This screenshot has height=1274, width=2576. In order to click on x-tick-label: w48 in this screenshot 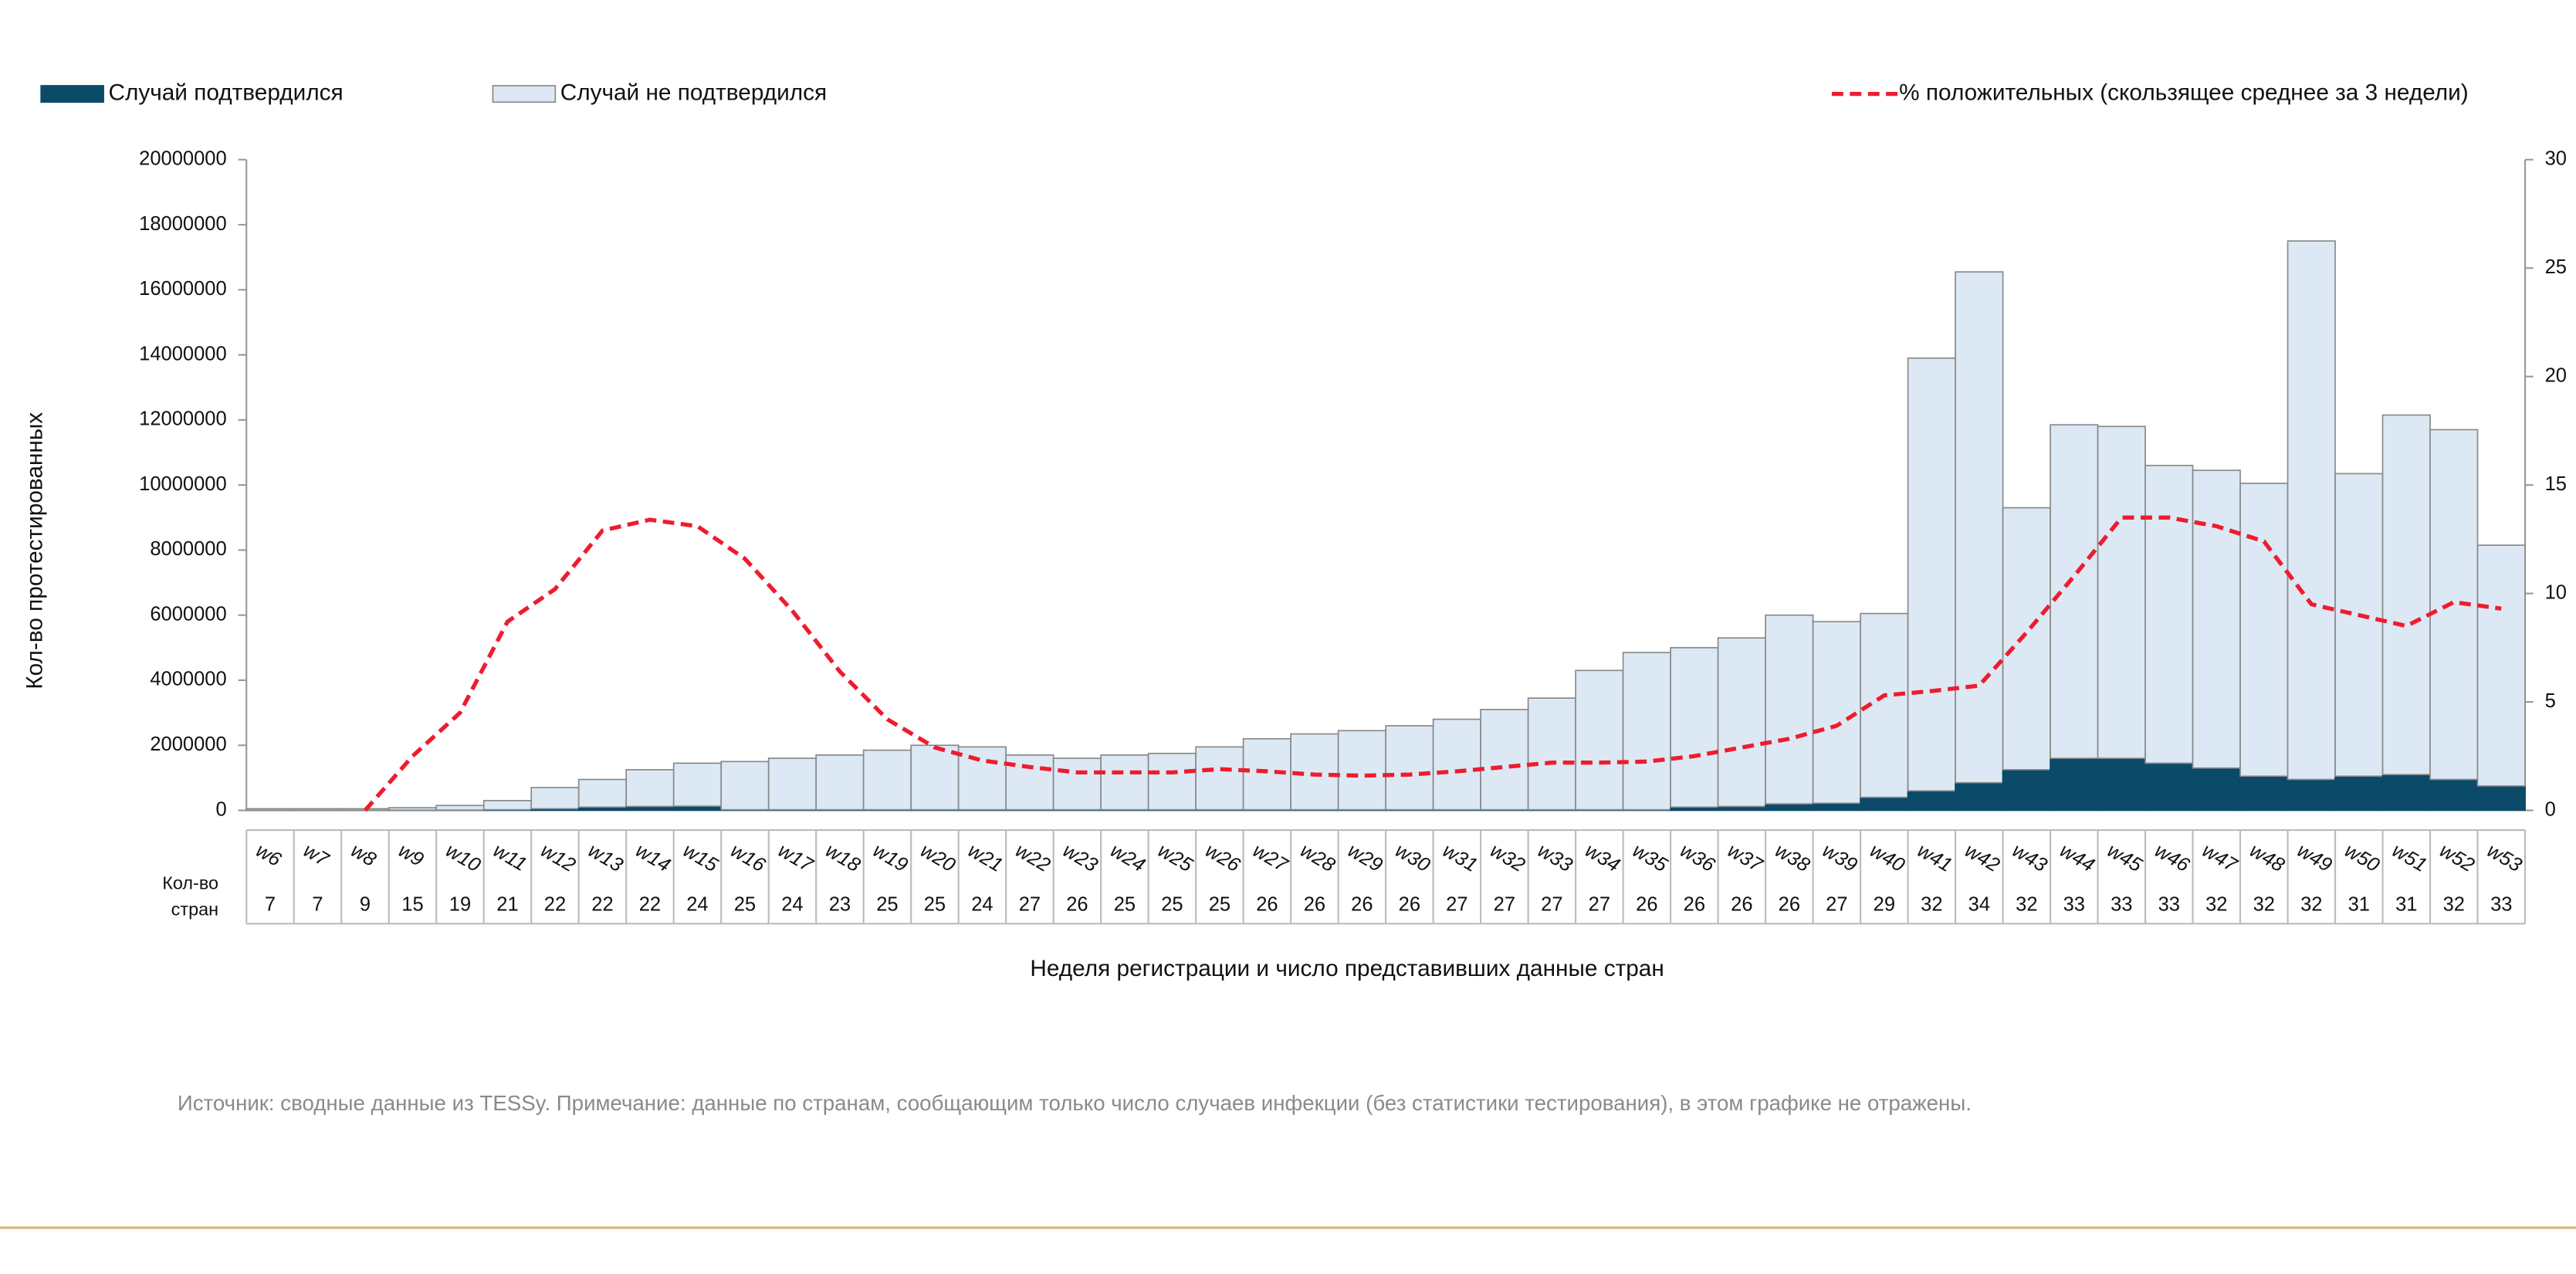, I will do `click(2267, 857)`.